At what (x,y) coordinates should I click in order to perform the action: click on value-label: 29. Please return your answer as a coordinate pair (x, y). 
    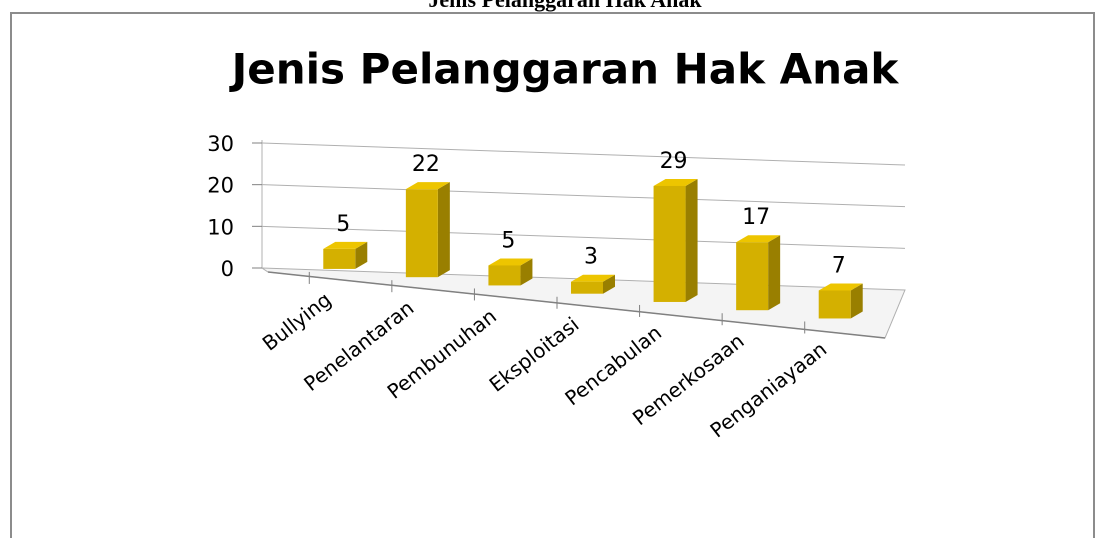
    Looking at the image, I should click on (674, 161).